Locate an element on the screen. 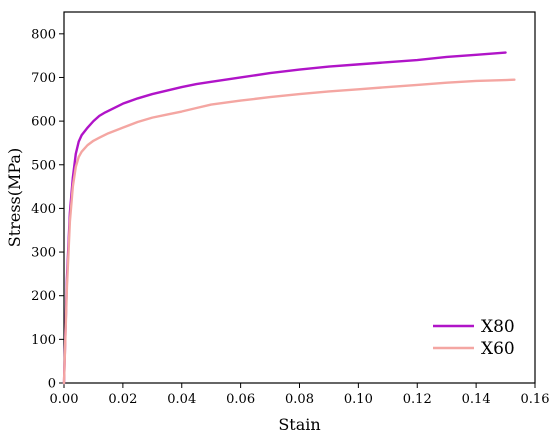  y-tick-label: 600 is located at coordinates (43, 122).